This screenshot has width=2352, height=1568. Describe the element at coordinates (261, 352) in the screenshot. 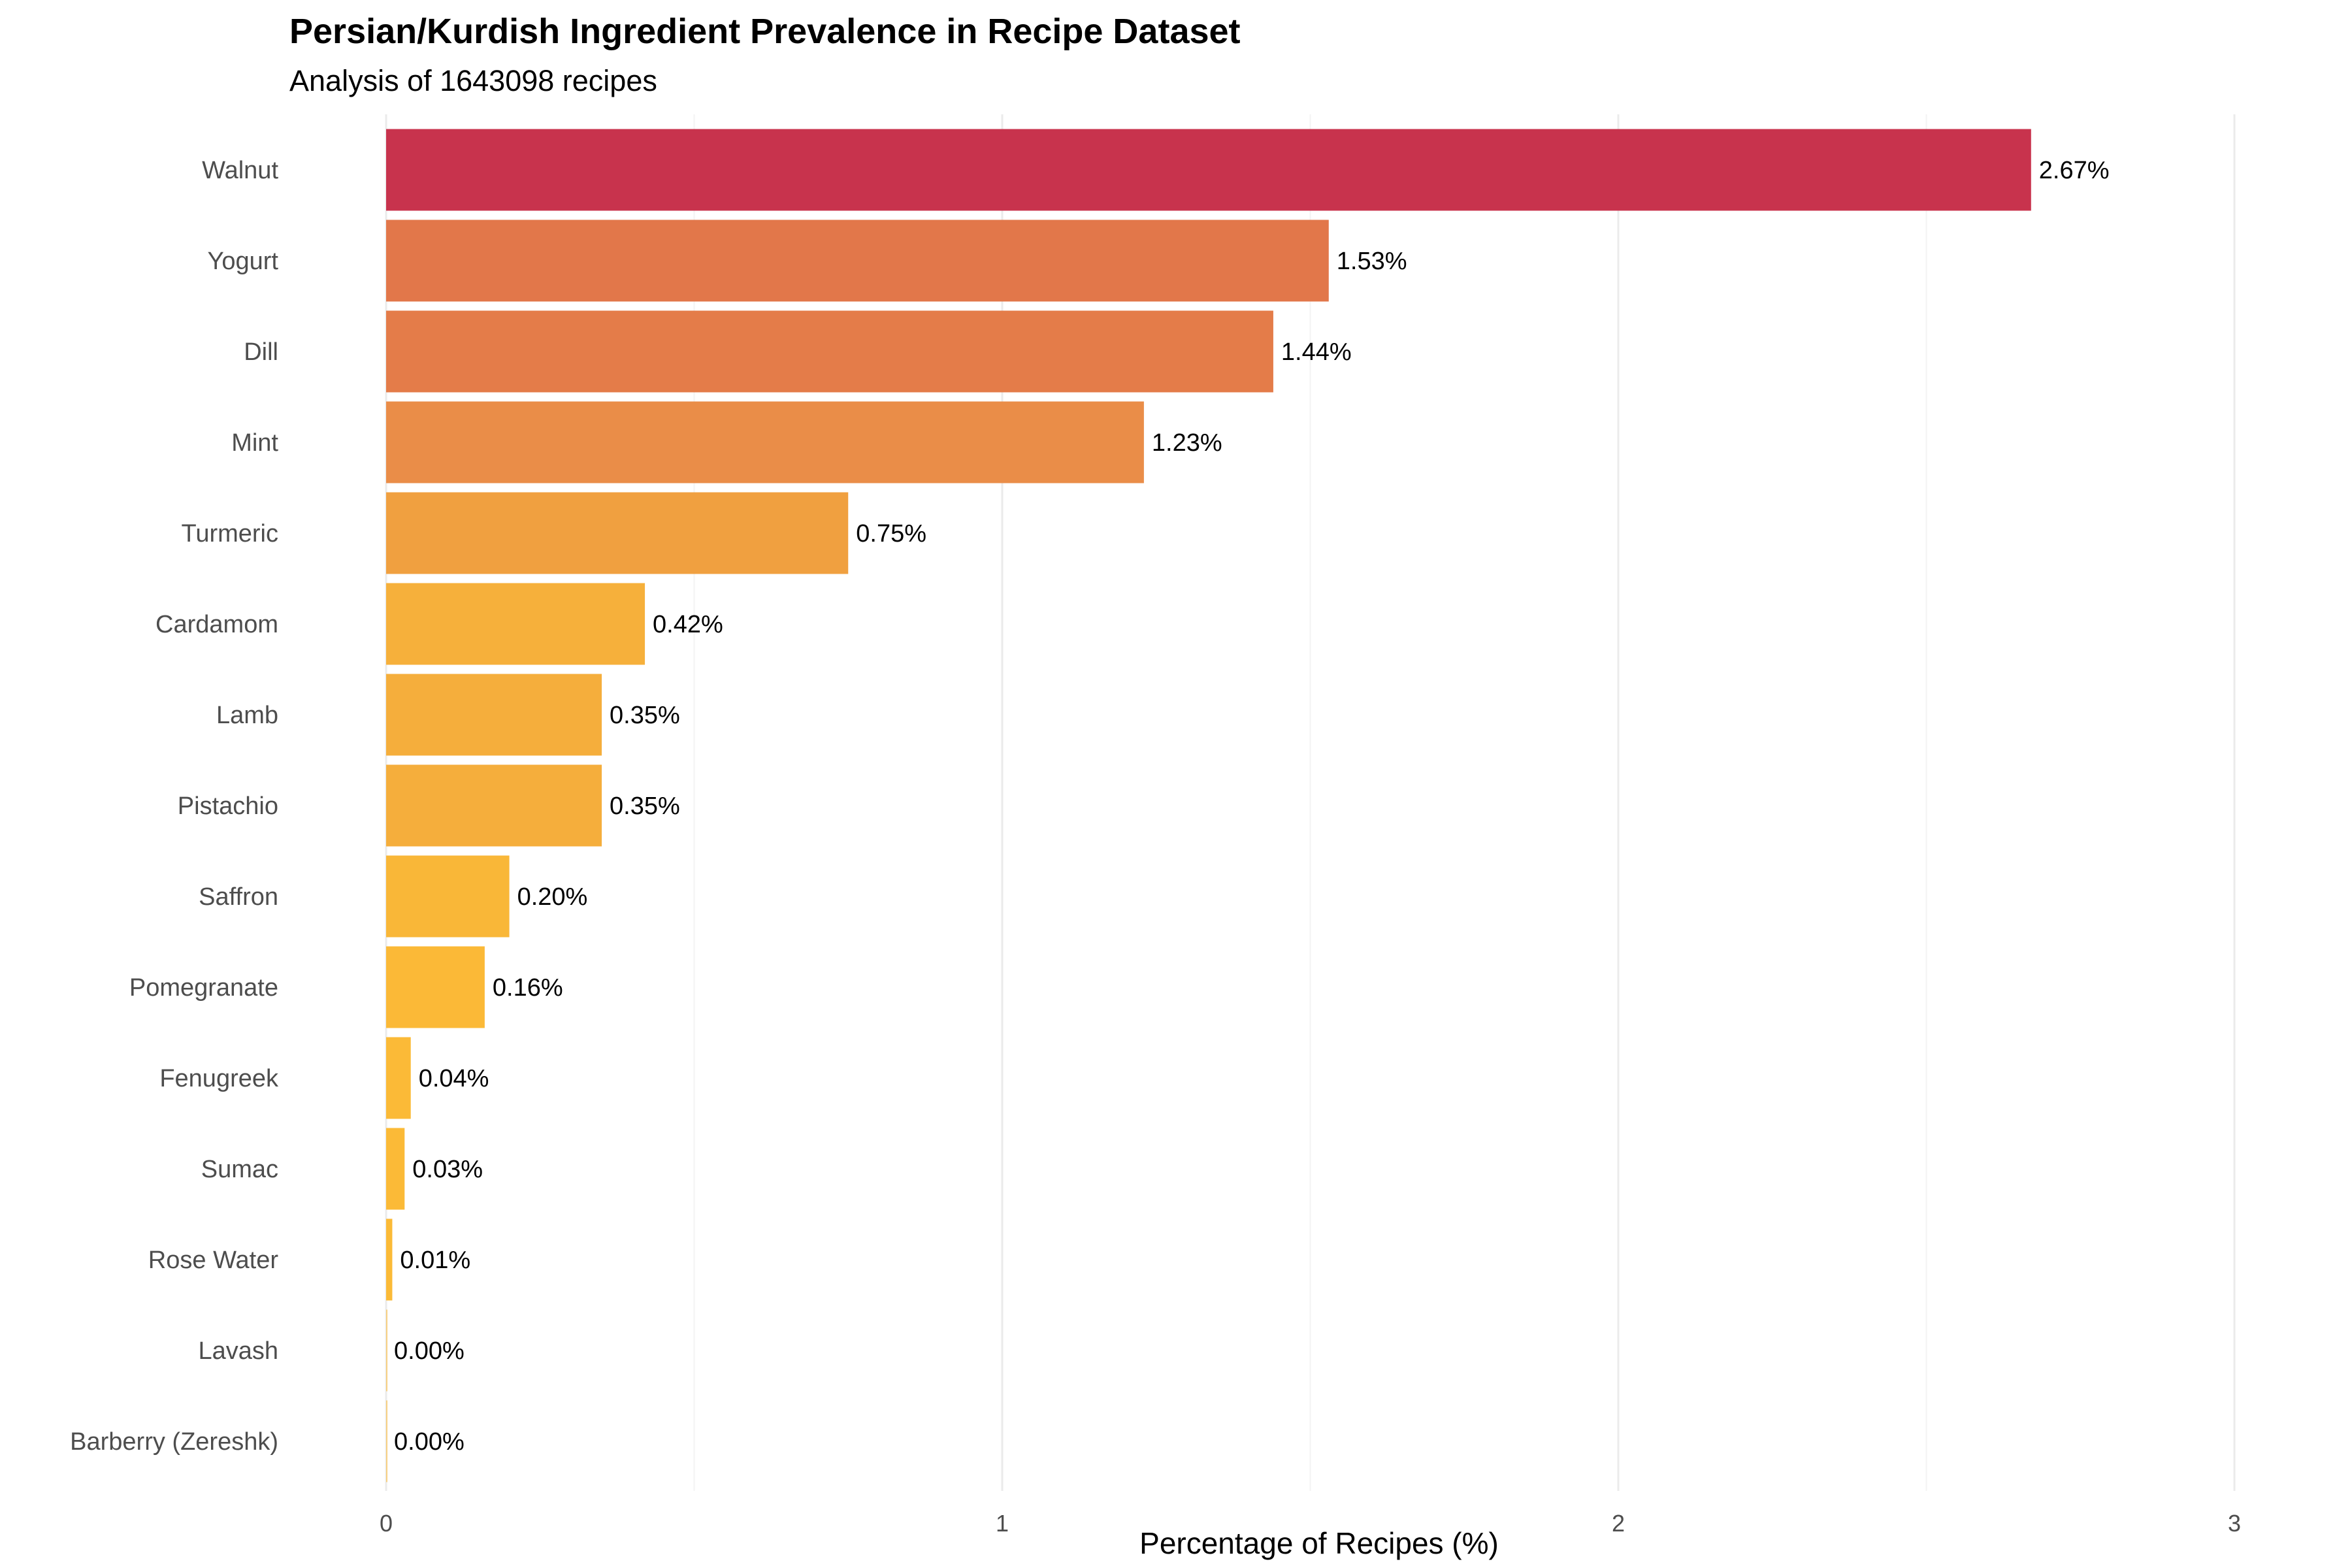

I see `category-label: Dill` at that location.